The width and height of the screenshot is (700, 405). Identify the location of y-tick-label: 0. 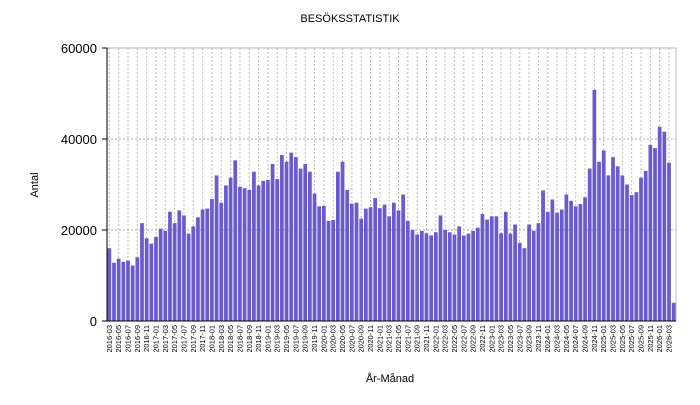
(93, 321).